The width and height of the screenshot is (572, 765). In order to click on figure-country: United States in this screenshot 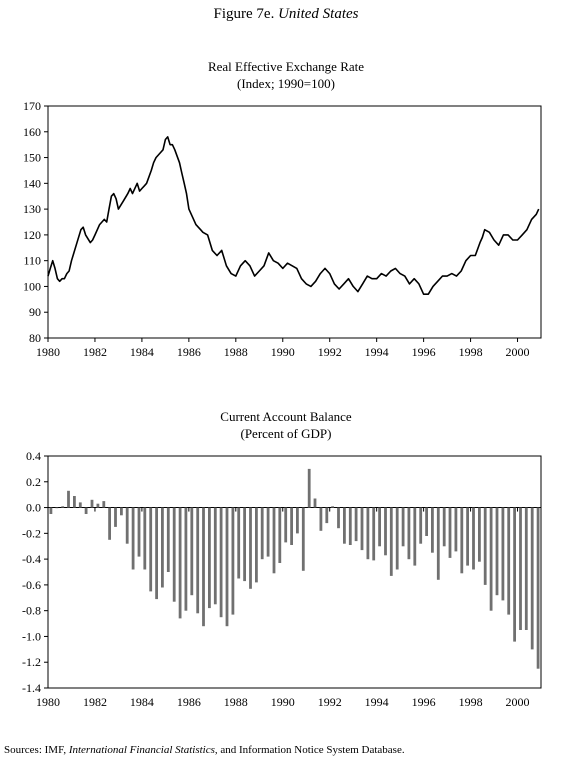, I will do `click(318, 14)`.